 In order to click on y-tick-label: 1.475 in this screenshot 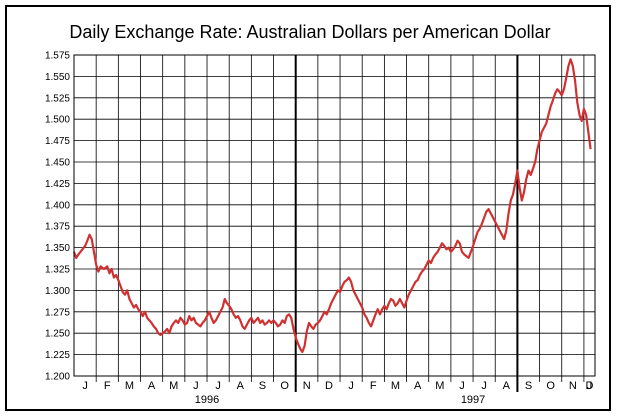, I will do `click(57, 141)`.